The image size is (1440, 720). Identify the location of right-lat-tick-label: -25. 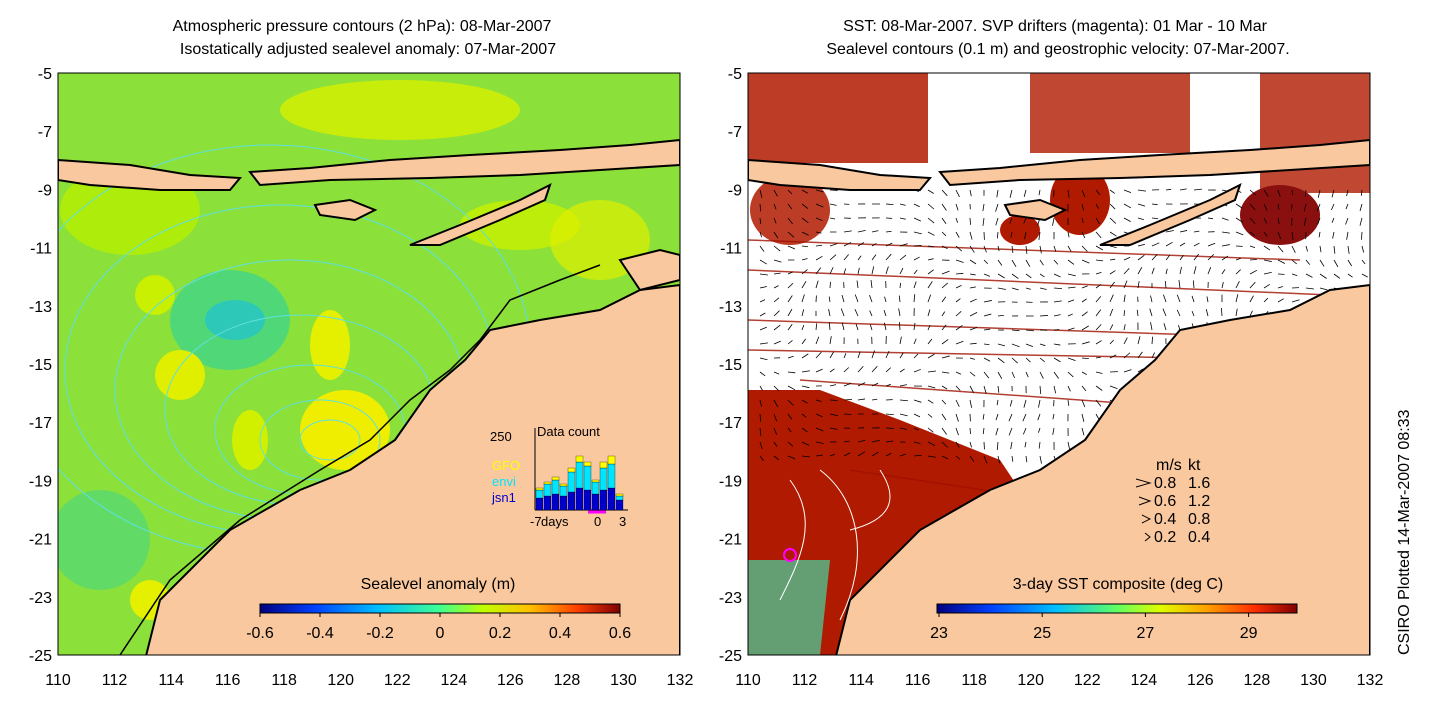
(730, 656).